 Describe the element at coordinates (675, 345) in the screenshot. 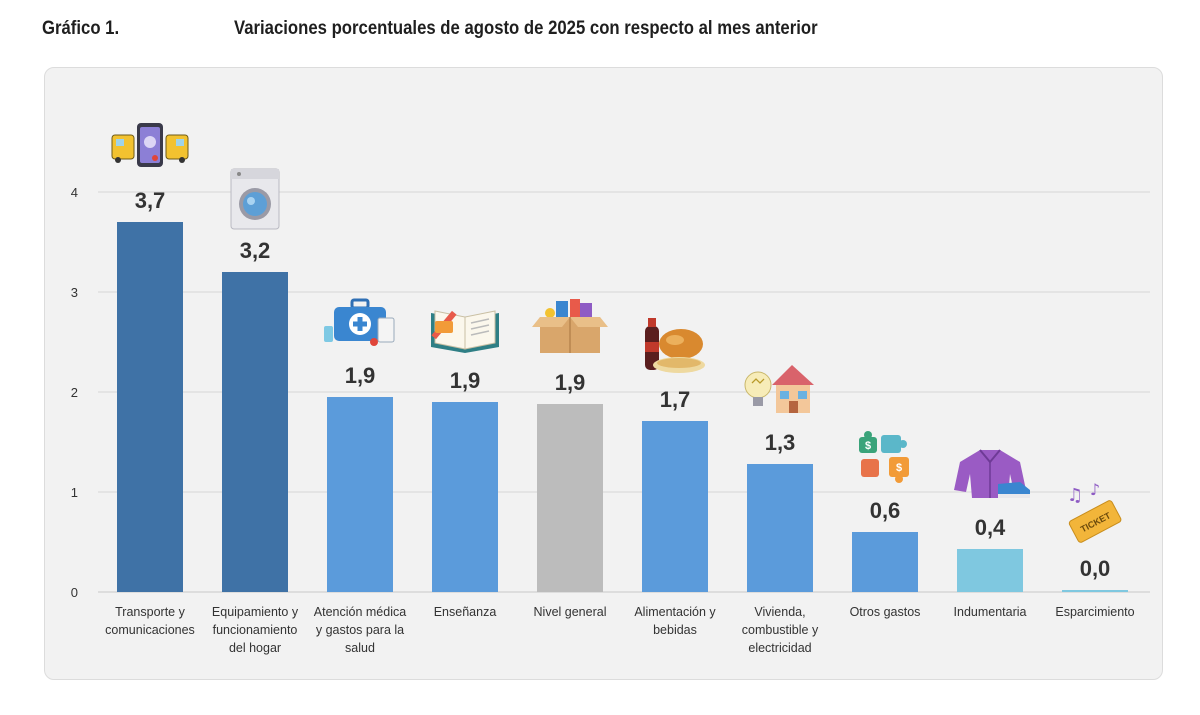

I see `food-drink-icon` at that location.